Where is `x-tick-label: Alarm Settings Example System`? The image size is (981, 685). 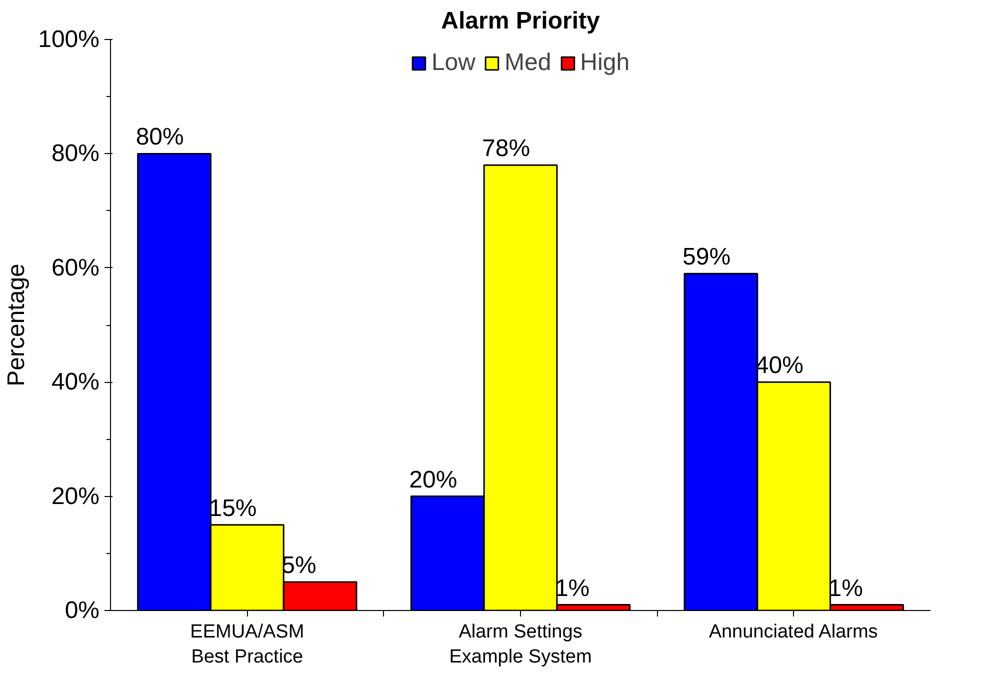
x-tick-label: Alarm Settings Example System is located at coordinates (520, 645).